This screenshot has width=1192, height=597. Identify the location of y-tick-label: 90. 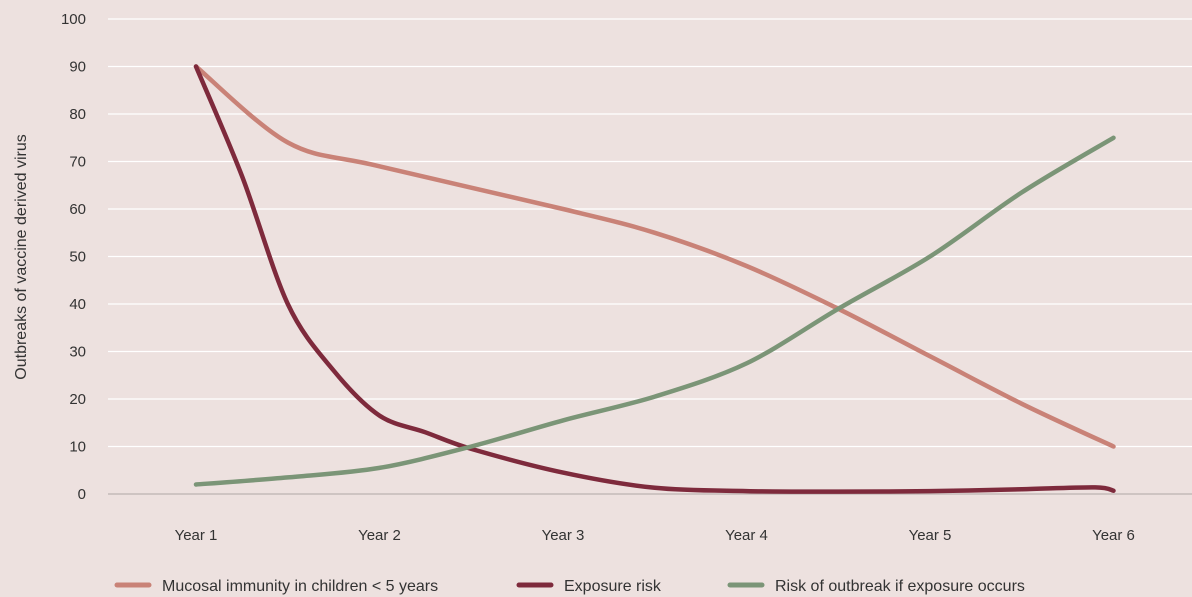
(77, 67).